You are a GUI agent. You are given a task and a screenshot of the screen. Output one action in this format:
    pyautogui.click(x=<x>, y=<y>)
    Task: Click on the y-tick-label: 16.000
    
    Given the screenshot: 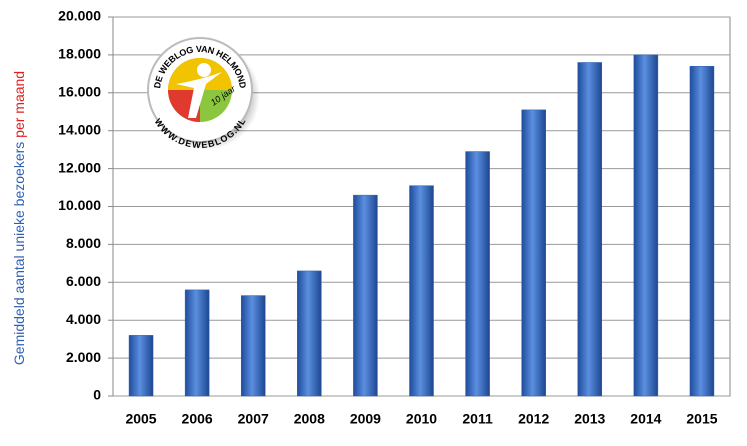 What is the action you would take?
    pyautogui.click(x=79, y=92)
    